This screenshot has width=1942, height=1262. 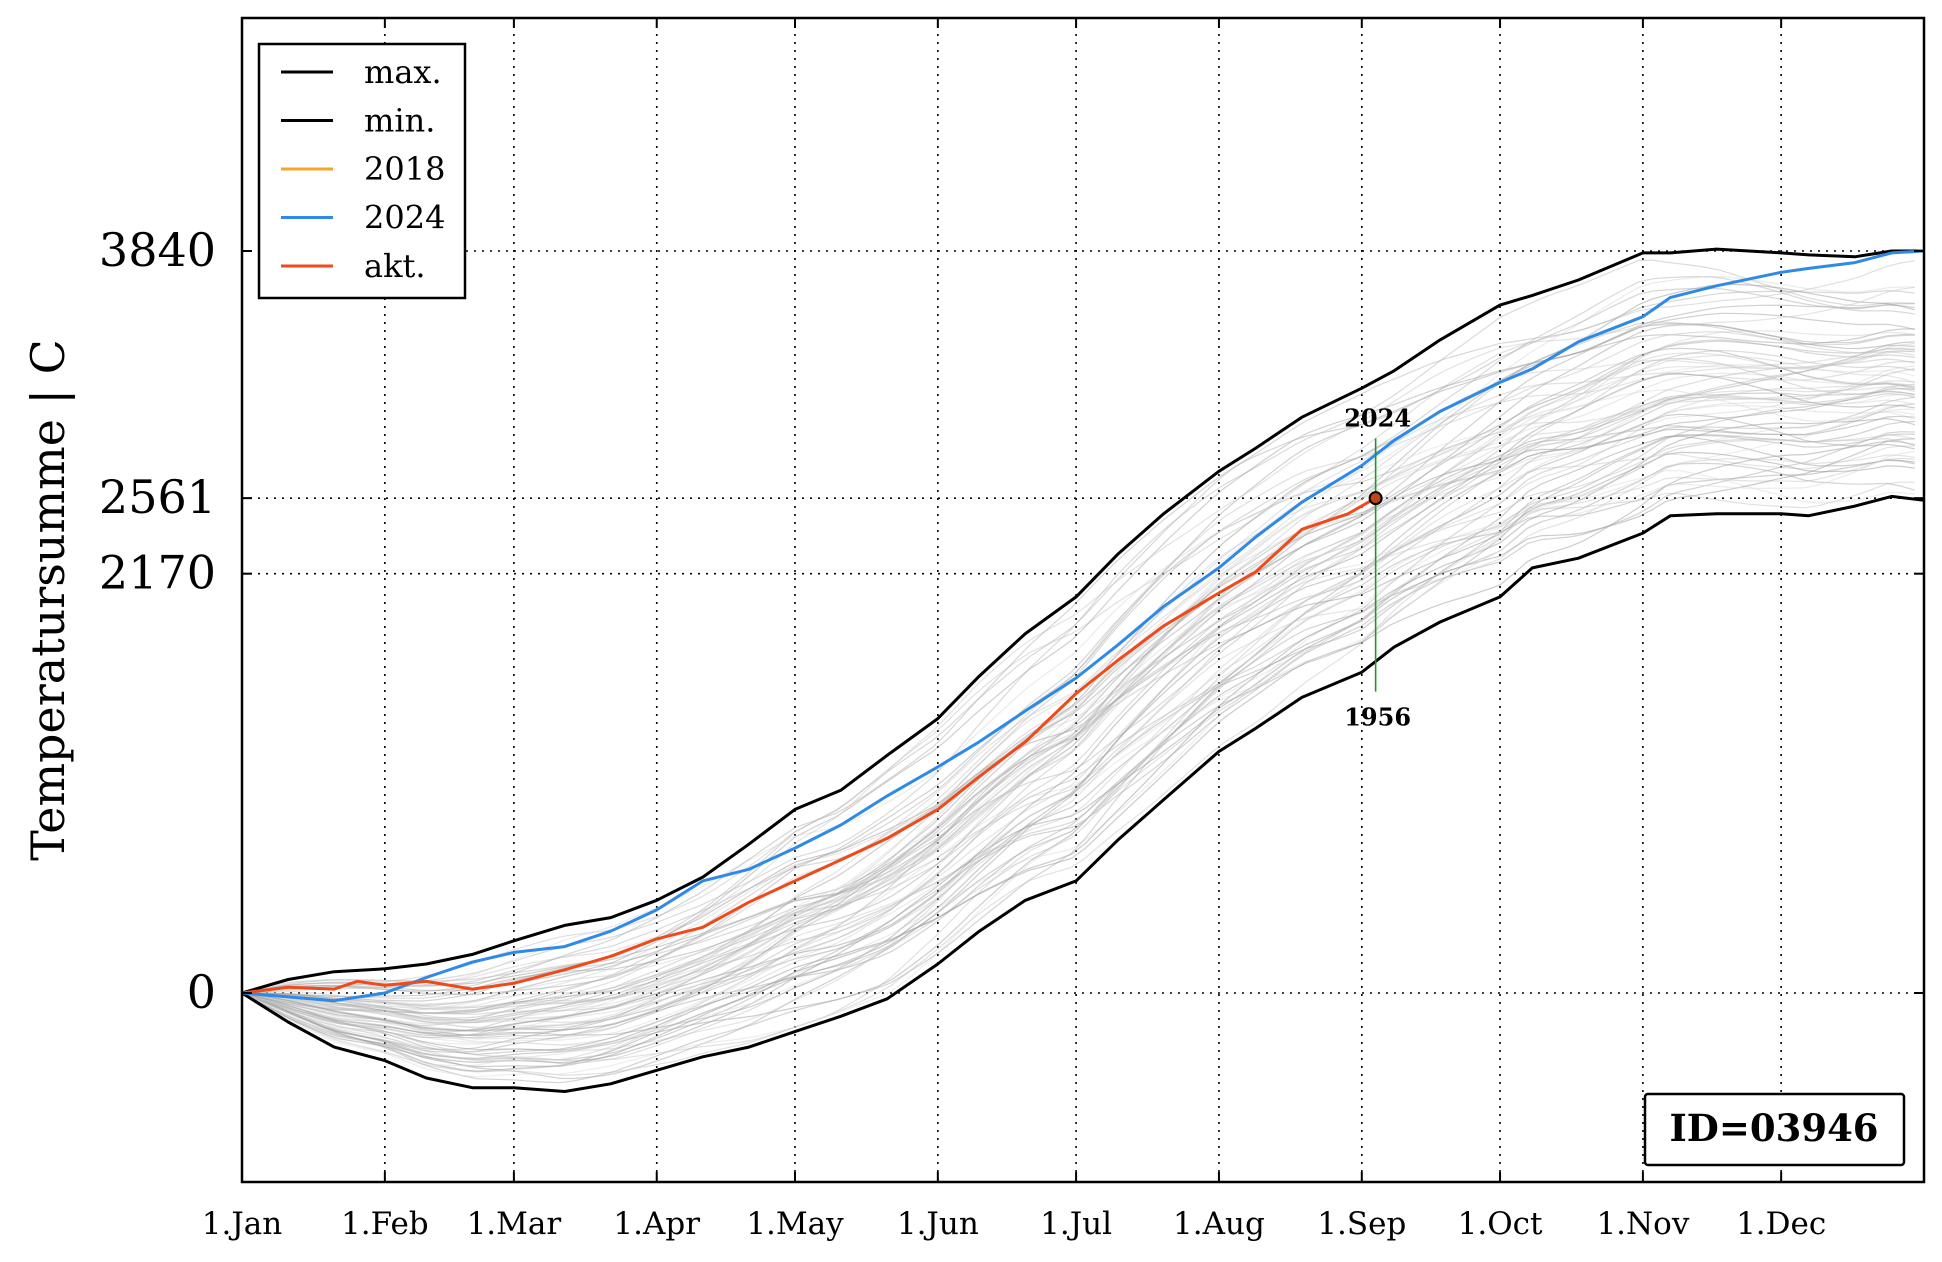 I want to click on x-tick-label: 1.Jun, so click(x=938, y=1224).